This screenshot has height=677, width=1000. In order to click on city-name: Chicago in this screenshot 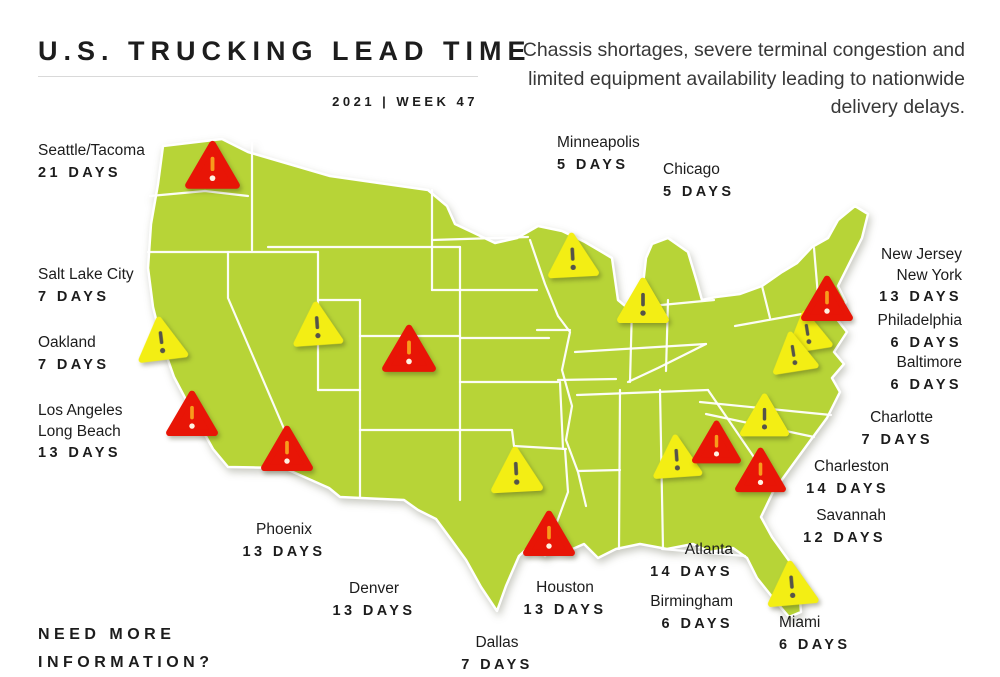, I will do `click(691, 169)`.